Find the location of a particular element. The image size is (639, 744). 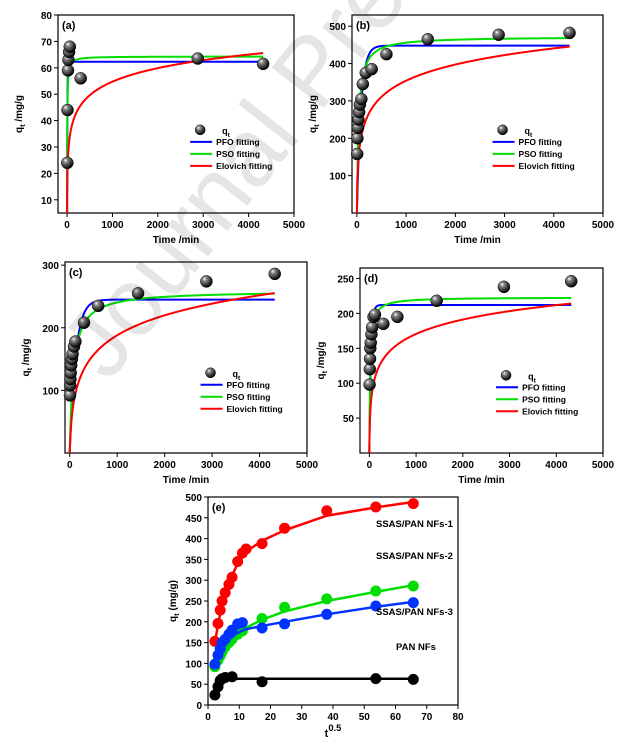

x-tick-label: 3000 is located at coordinates (203, 225).